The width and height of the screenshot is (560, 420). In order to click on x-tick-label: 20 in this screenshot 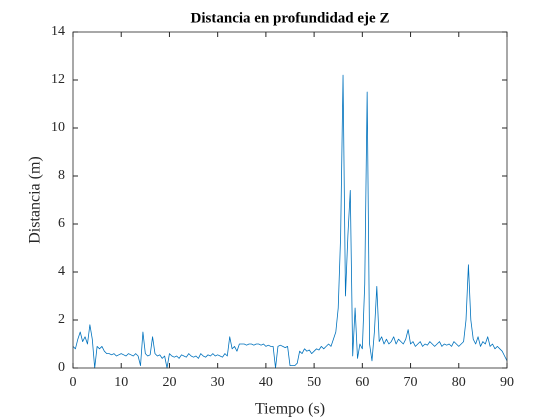, I will do `click(169, 382)`.